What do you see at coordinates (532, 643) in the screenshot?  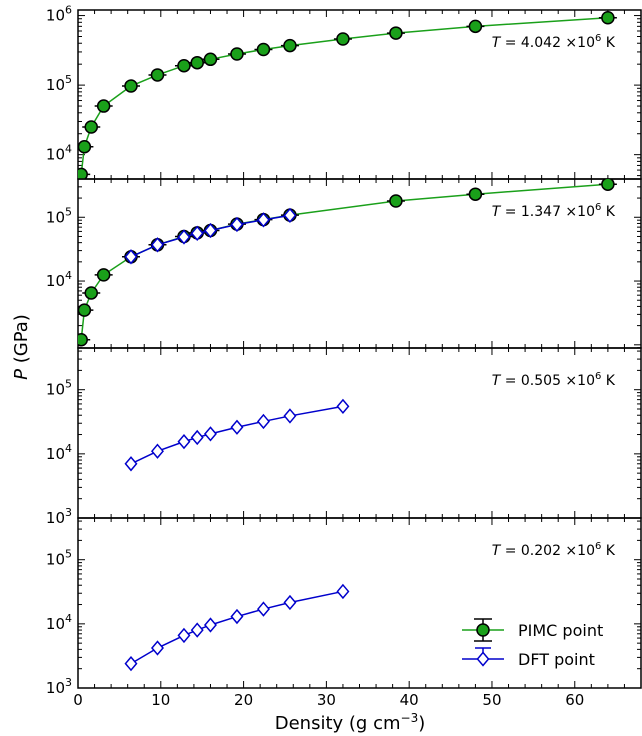 I see `legend: PIMC point DFT point` at bounding box center [532, 643].